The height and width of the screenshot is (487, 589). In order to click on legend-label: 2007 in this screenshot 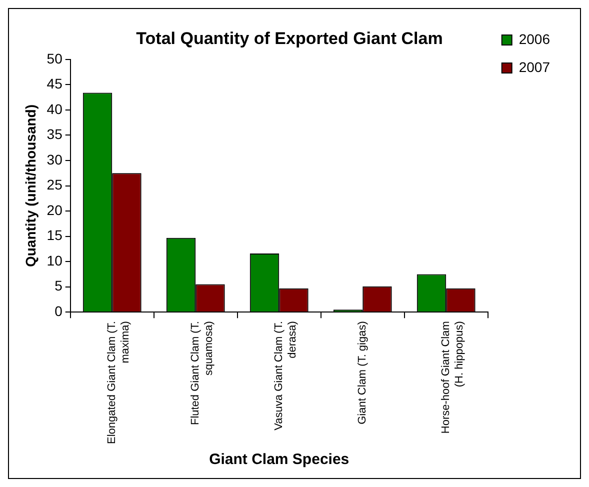, I will do `click(534, 66)`.